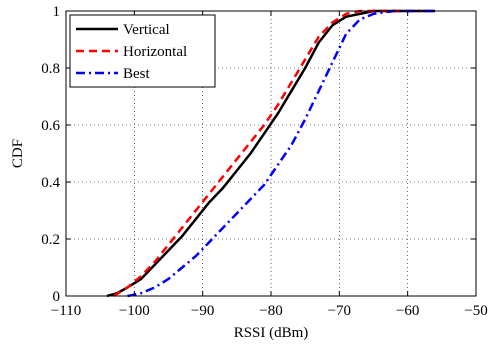  What do you see at coordinates (57, 297) in the screenshot?
I see `y-tick-label: 0` at bounding box center [57, 297].